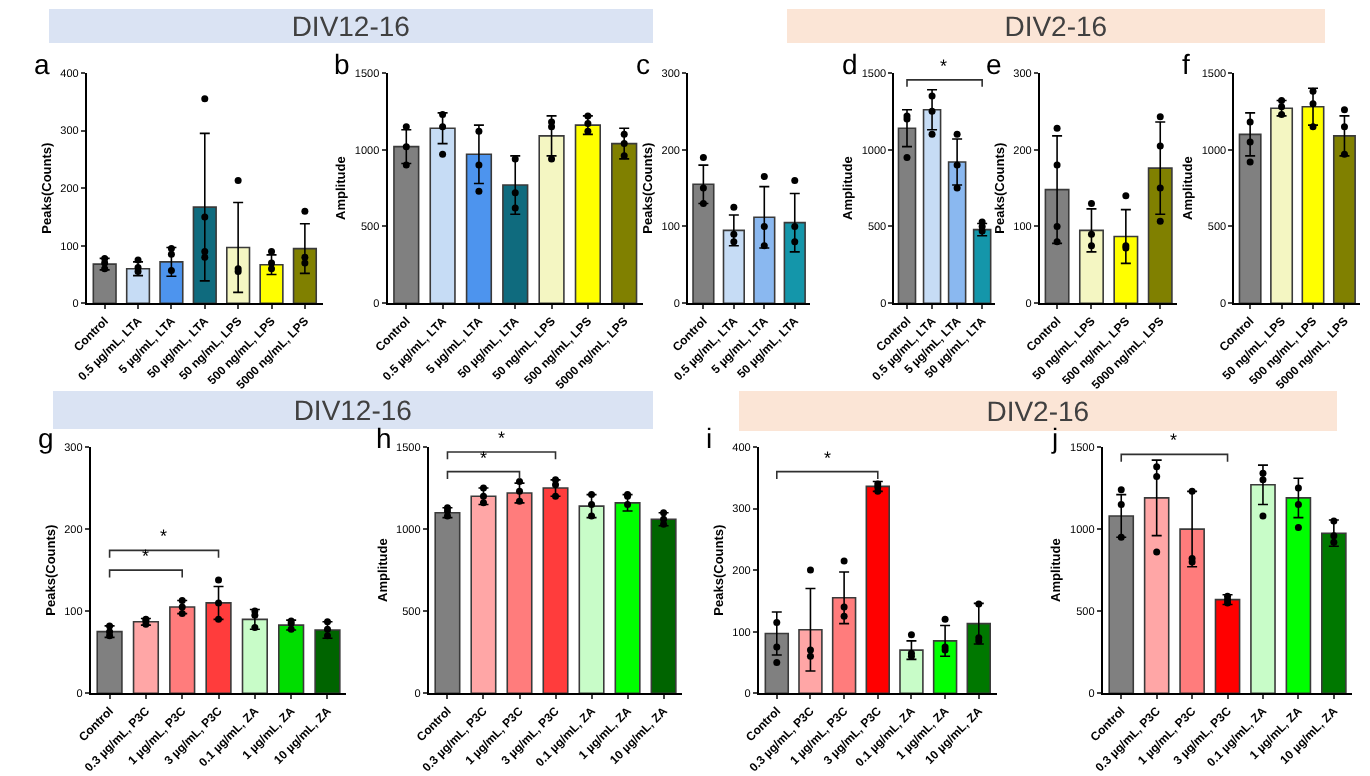  I want to click on chart-title: j, so click(1054, 438).